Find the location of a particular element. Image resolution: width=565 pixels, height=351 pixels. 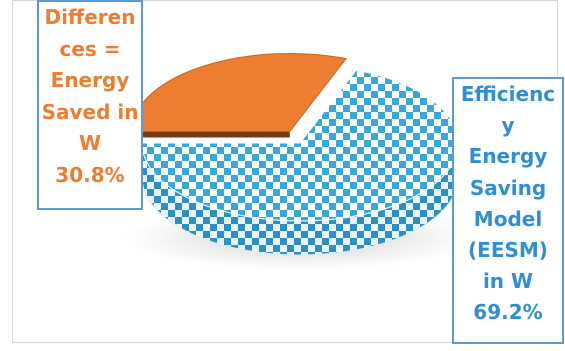

slice-label-differences: Differen ces = Energy Saved in W 30.8% is located at coordinates (90, 105).